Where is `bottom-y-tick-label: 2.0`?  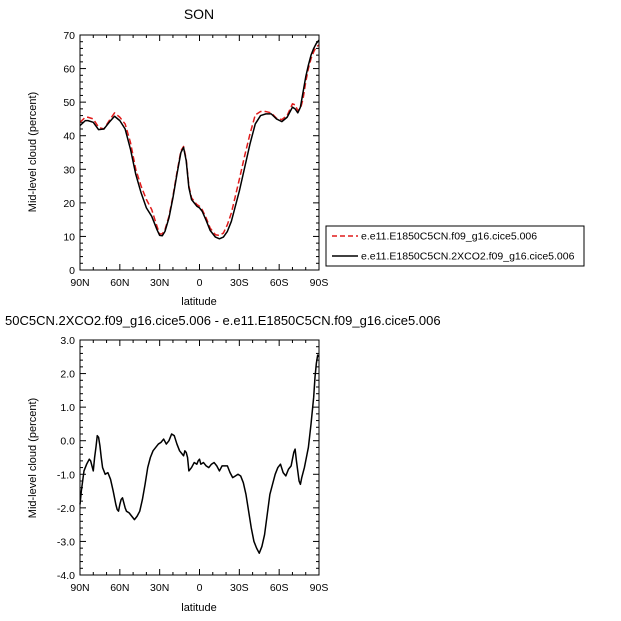
bottom-y-tick-label: 2.0 is located at coordinates (67, 375).